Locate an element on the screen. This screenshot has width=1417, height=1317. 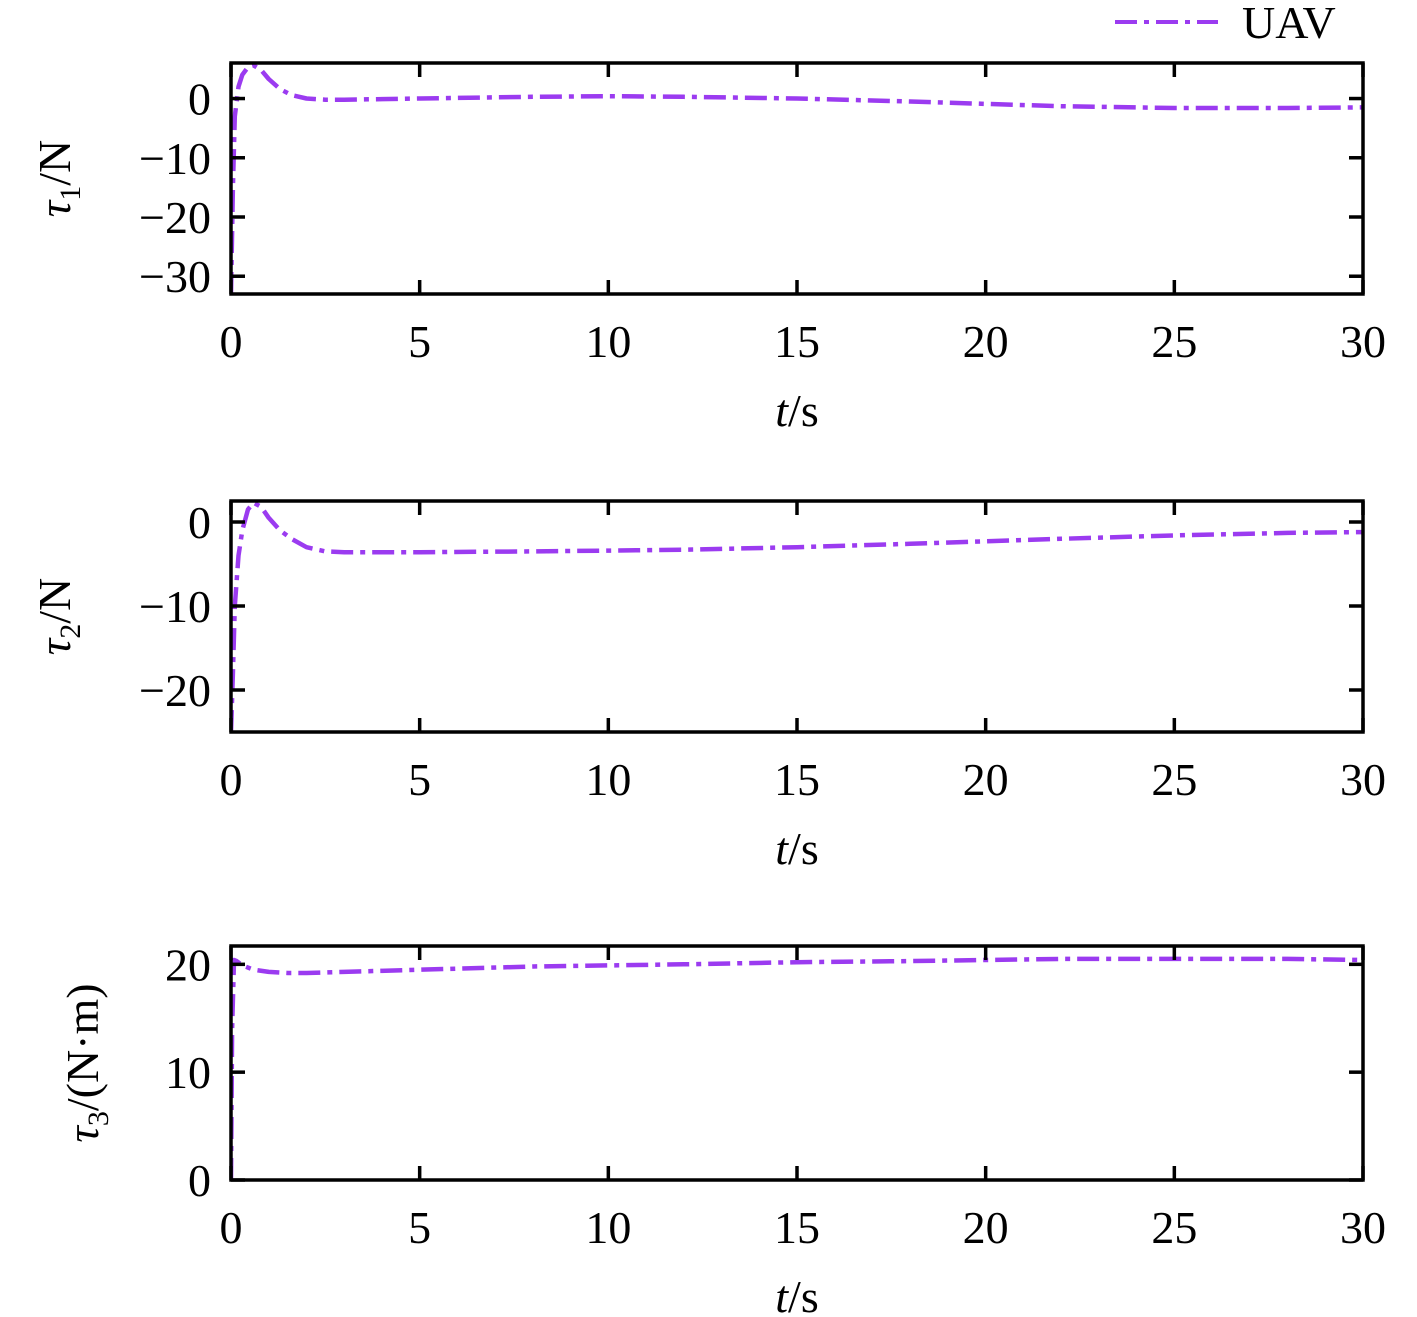
y-tick-label: 20 is located at coordinates (188, 964).